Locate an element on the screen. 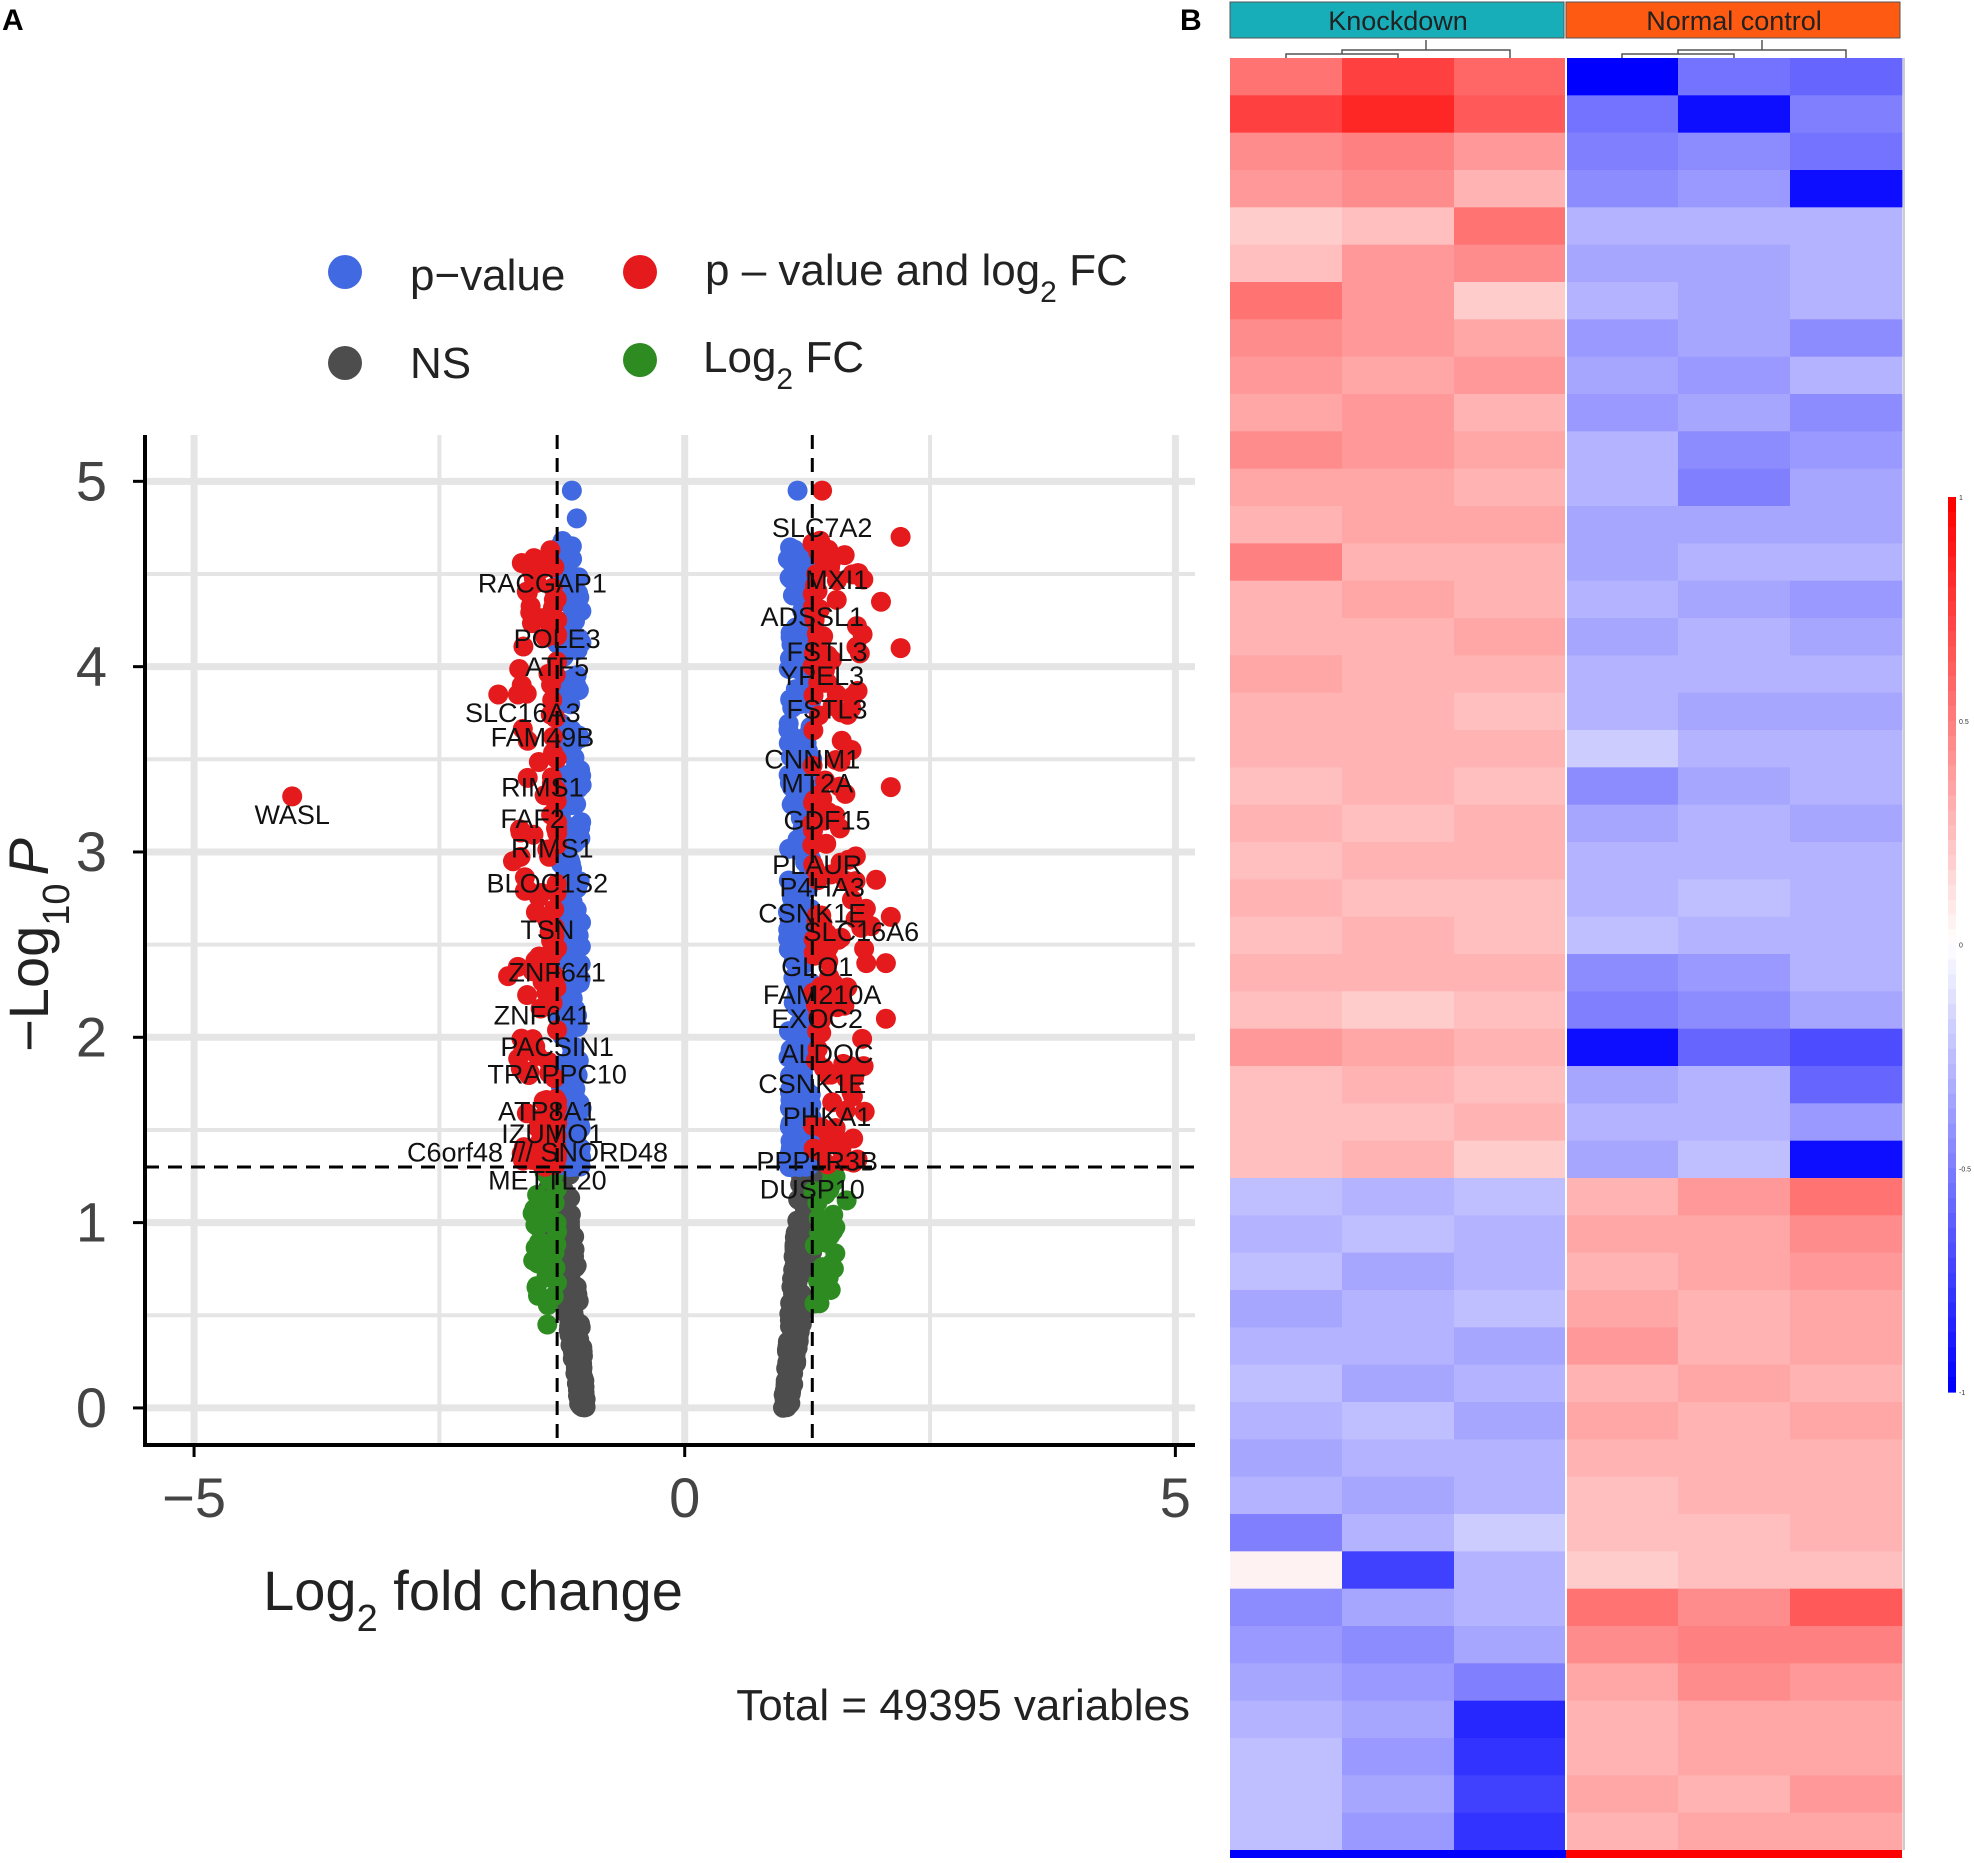  gene-label: GDF15 is located at coordinates (826, 821).